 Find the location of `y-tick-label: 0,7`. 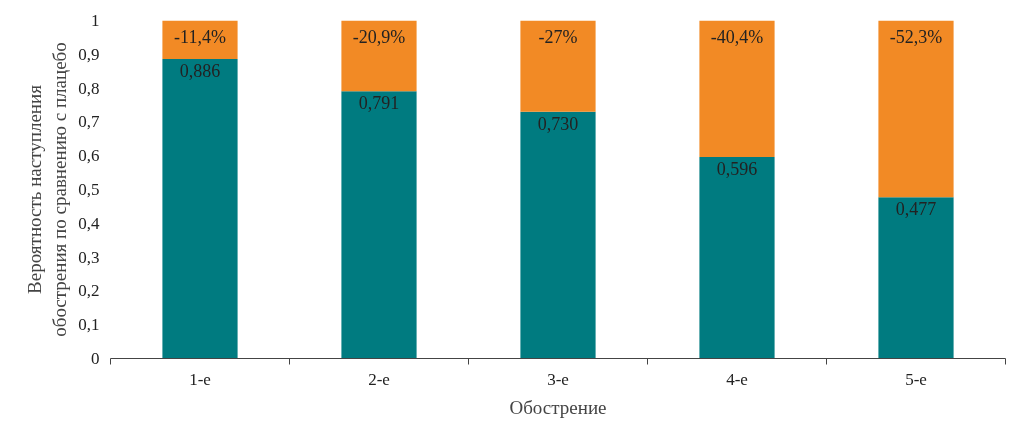

y-tick-label: 0,7 is located at coordinates (89, 122).